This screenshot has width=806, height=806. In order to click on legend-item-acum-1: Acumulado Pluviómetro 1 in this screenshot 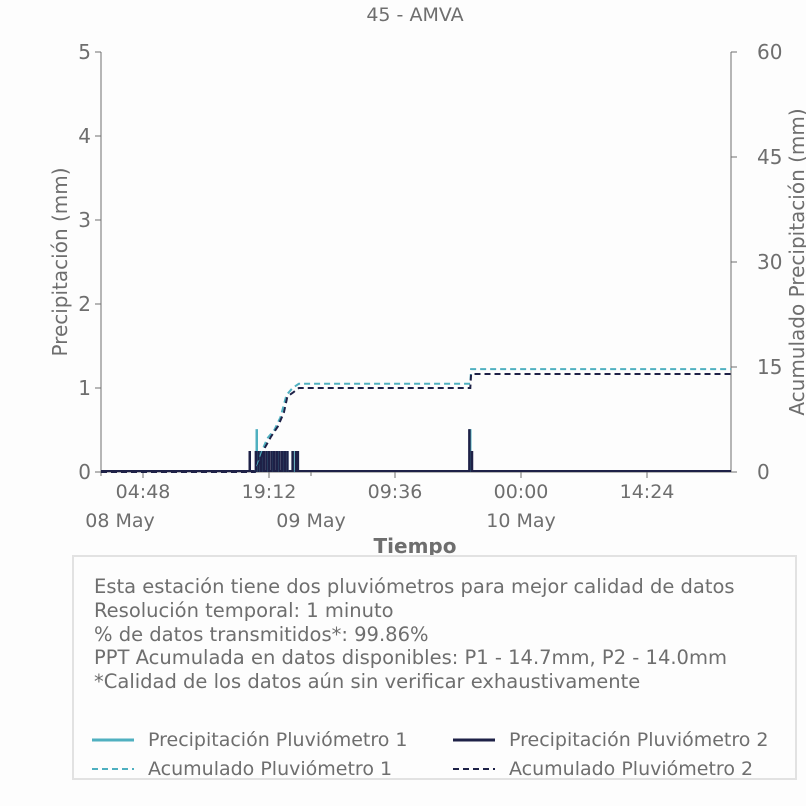, I will do `click(242, 769)`.